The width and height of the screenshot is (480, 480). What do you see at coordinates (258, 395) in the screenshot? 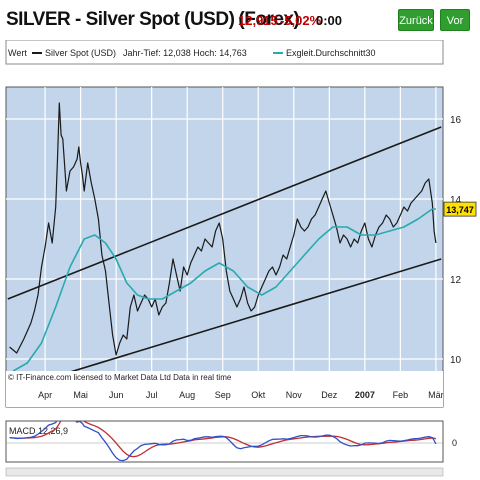
I see `x-tick-label: Okt` at bounding box center [258, 395].